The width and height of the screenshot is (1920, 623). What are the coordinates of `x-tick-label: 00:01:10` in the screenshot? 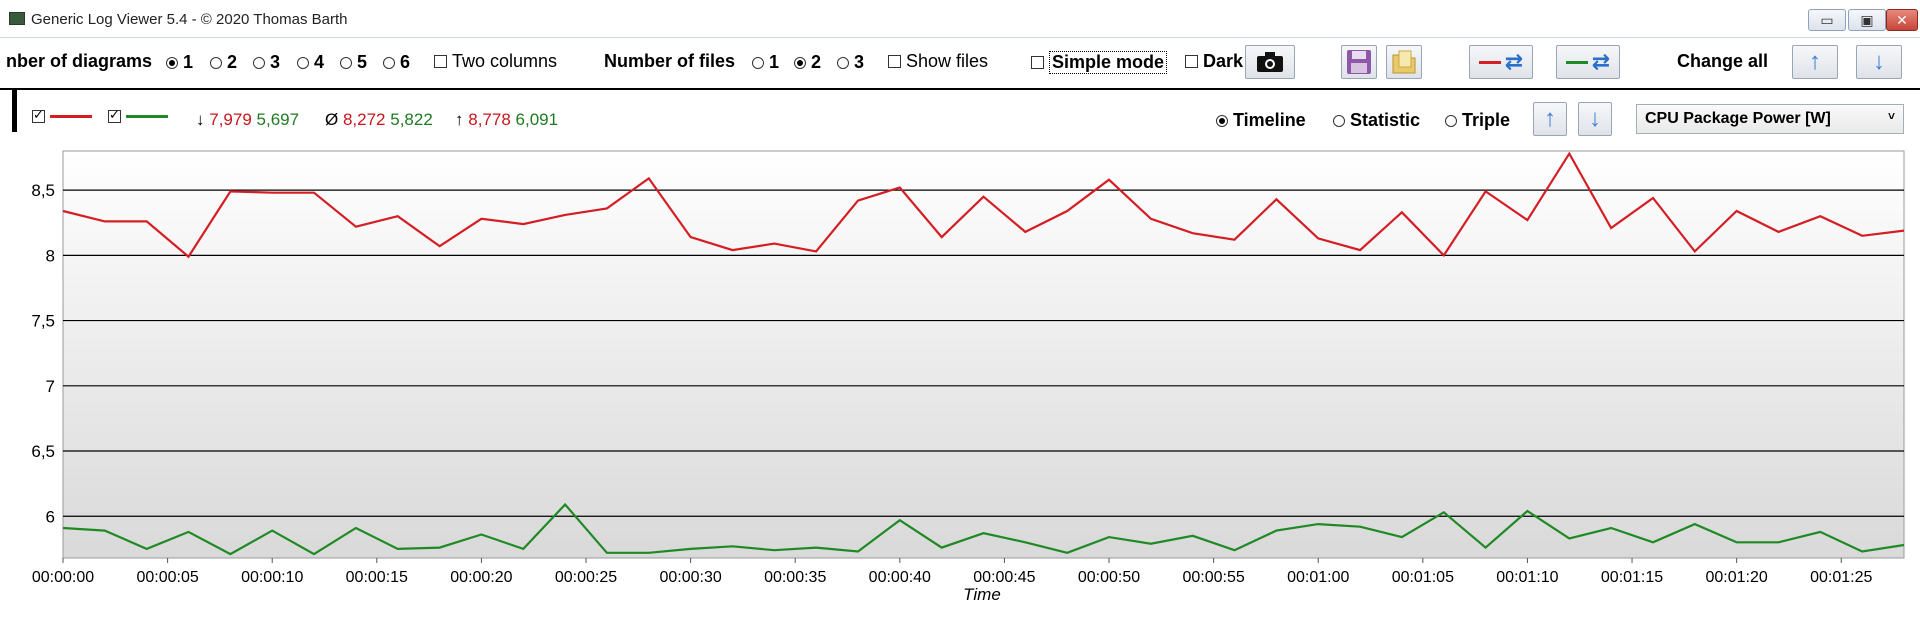 It's located at (1527, 577).